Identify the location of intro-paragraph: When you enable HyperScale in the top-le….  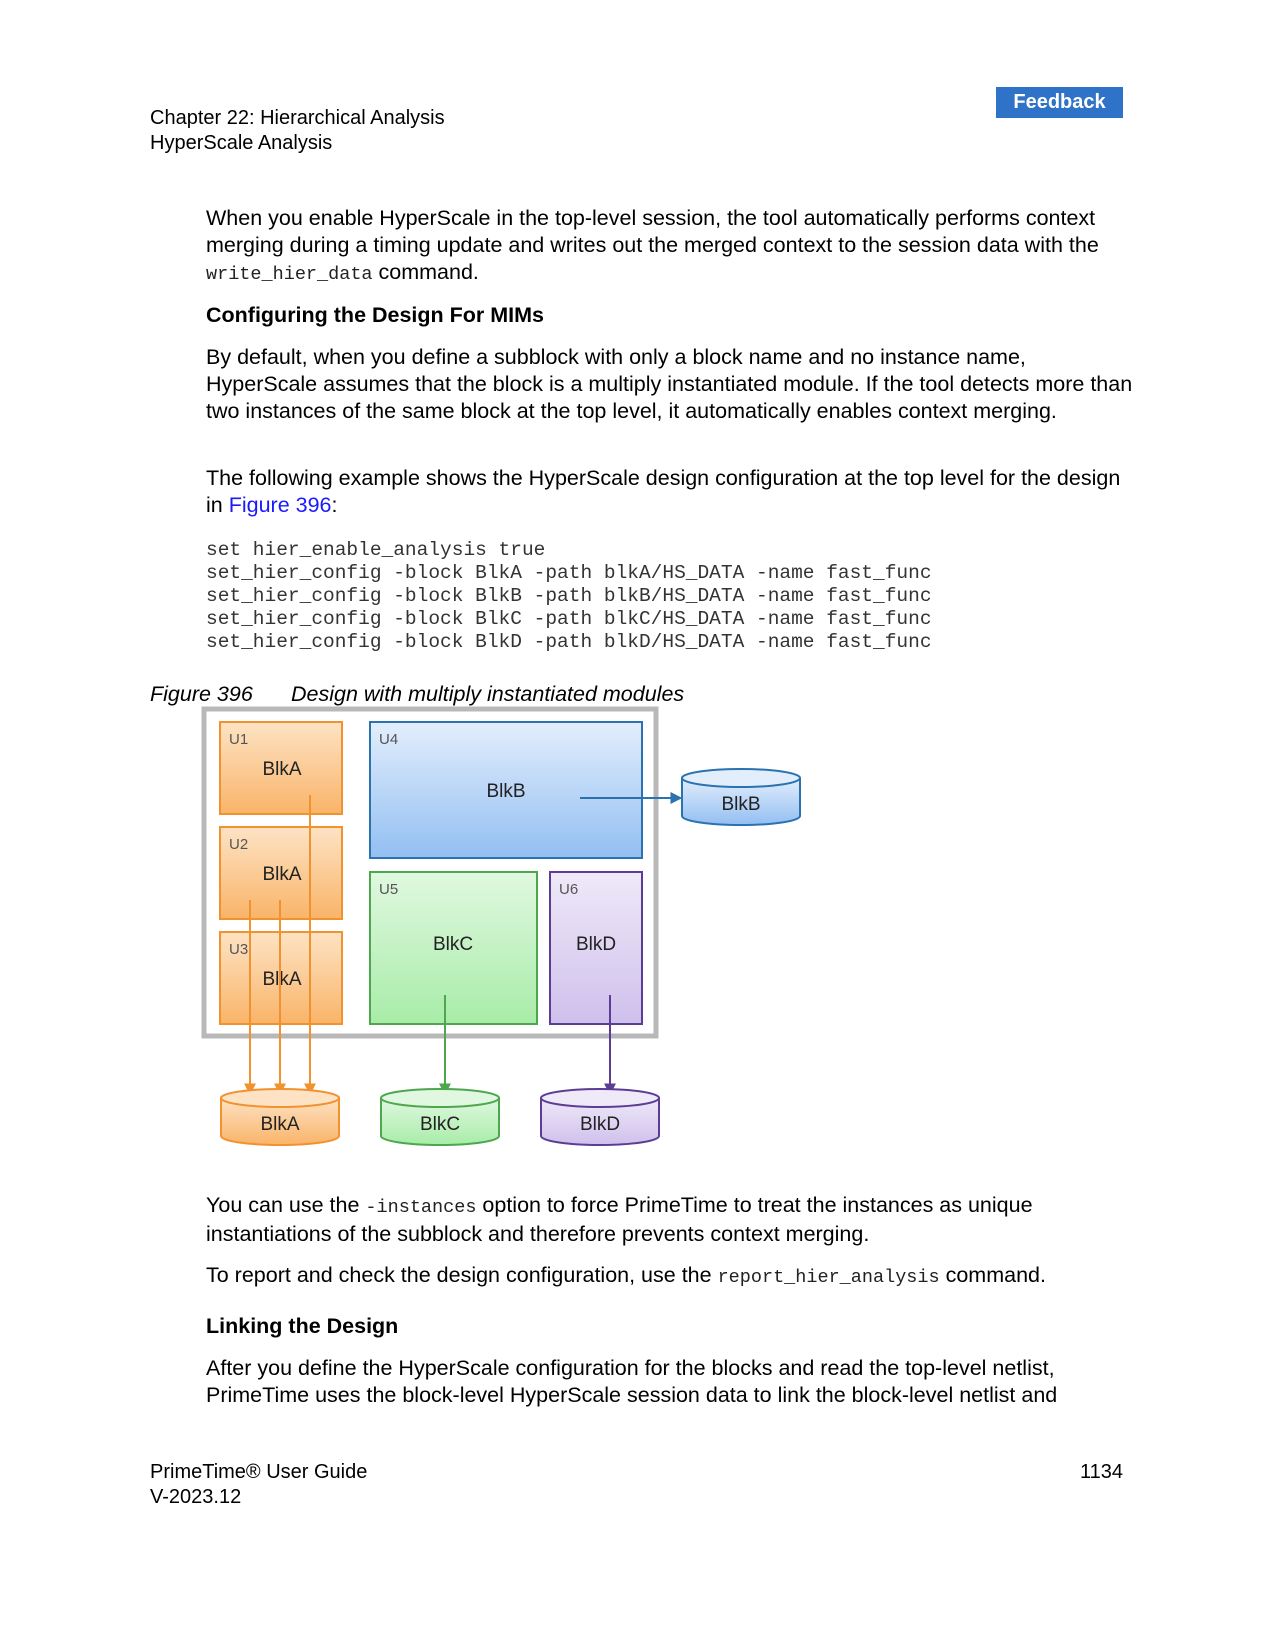
(652, 245).